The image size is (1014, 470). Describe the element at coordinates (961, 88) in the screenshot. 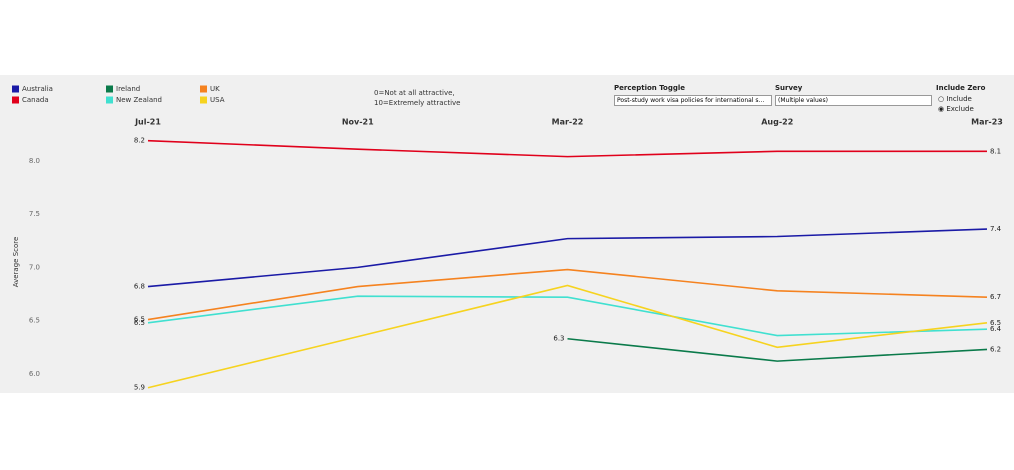

I see `control-label: Include Zero` at that location.